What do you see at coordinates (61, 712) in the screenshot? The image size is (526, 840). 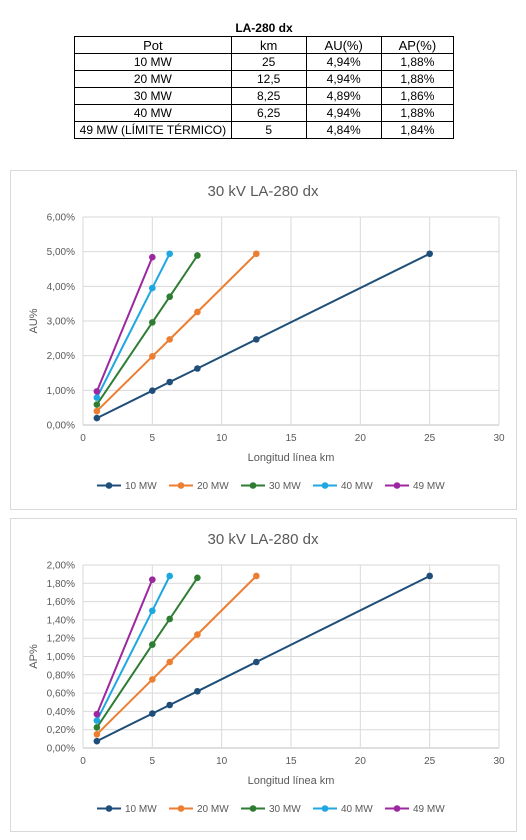 I see `y-tick-label: 0,40%` at bounding box center [61, 712].